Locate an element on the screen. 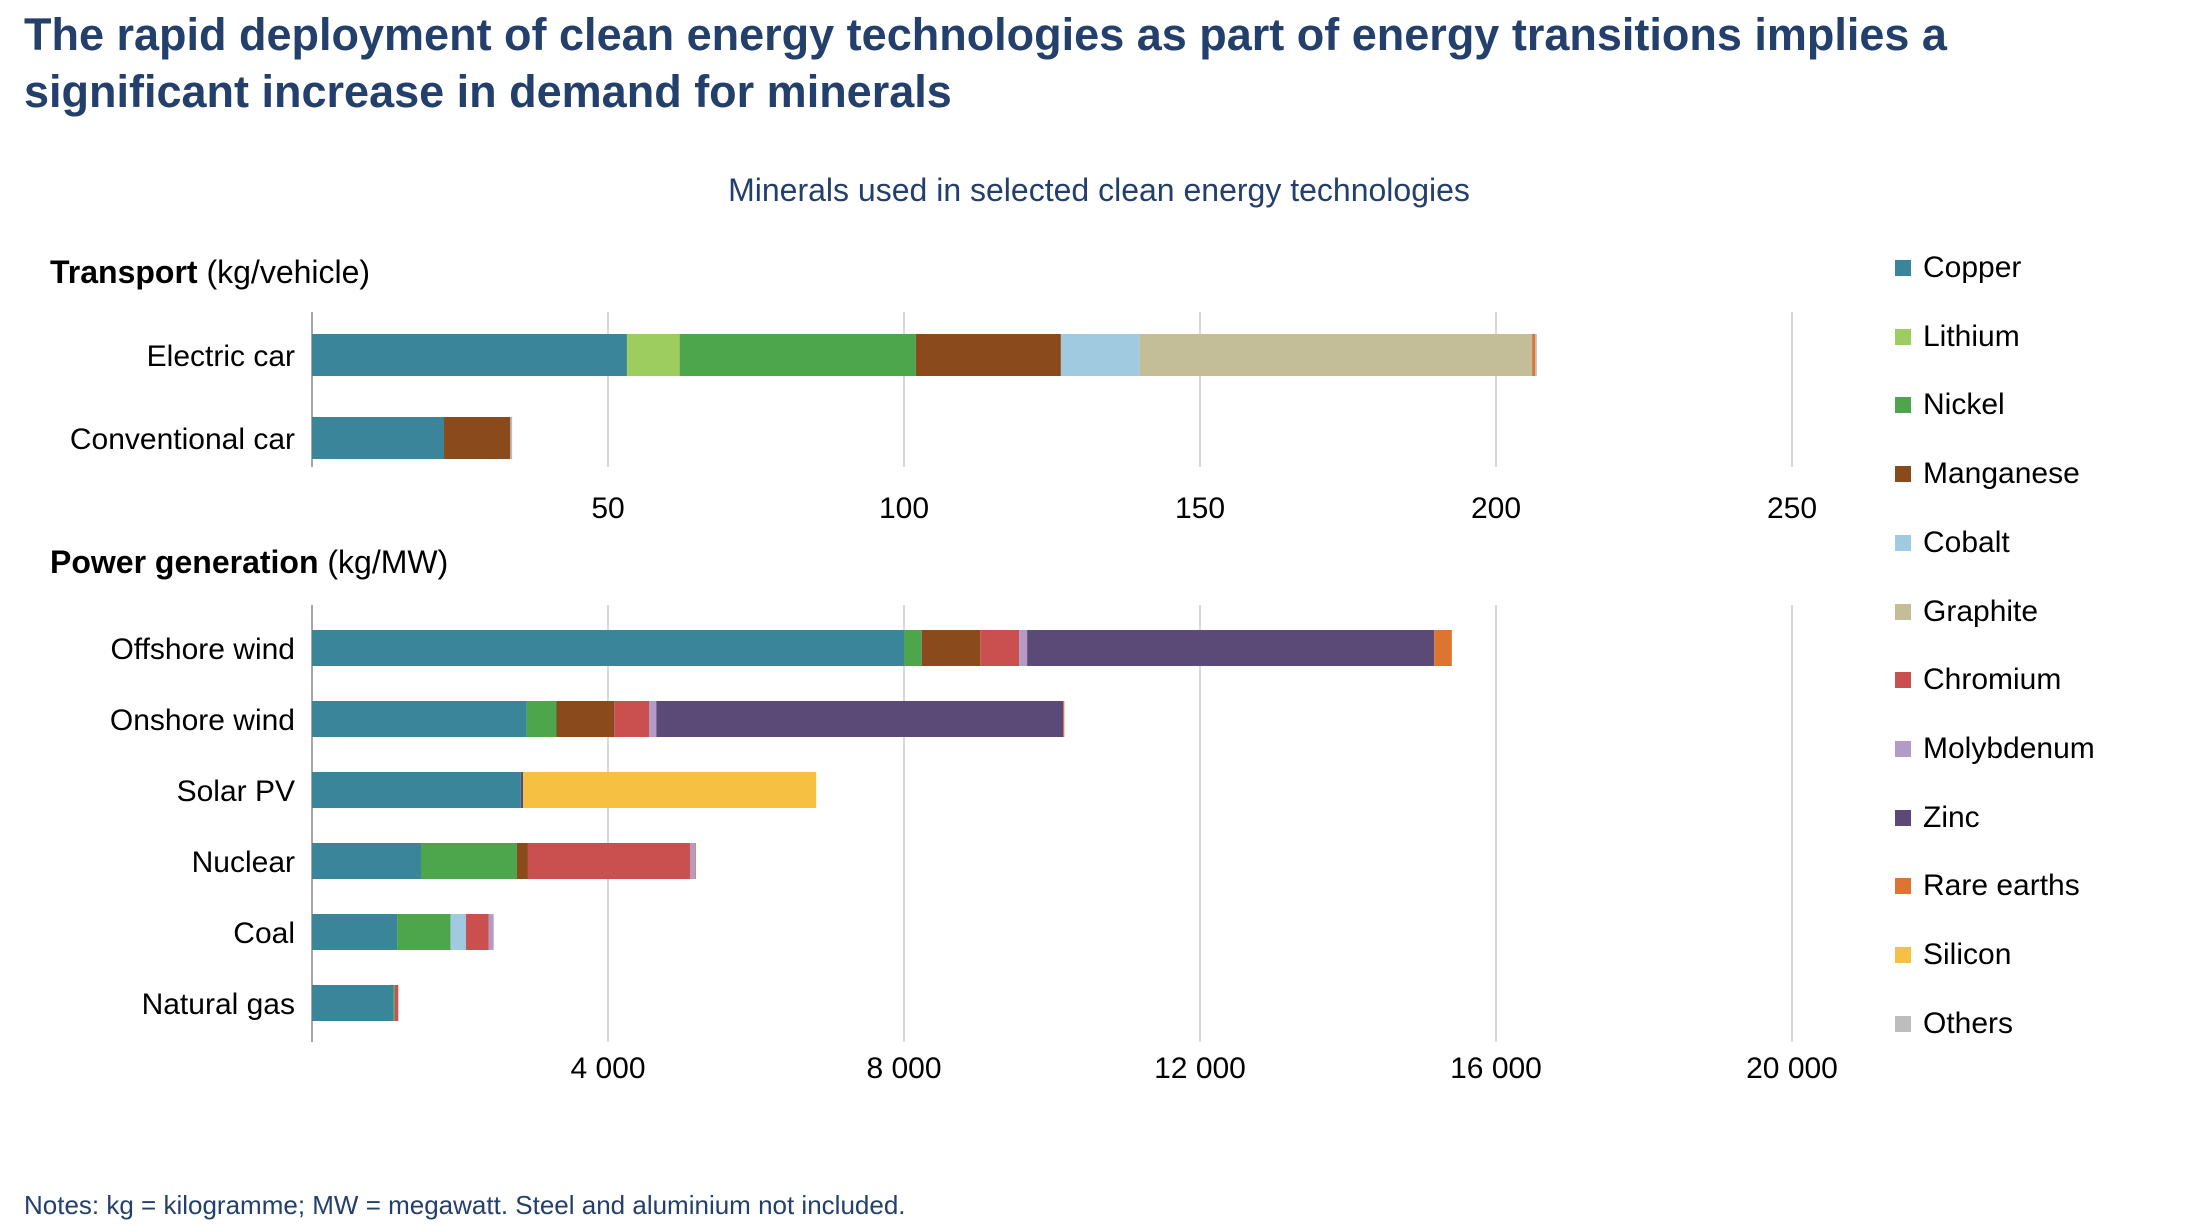 This screenshot has width=2198, height=1232. bar-segment-onshore-wind-manganese is located at coordinates (585, 719).